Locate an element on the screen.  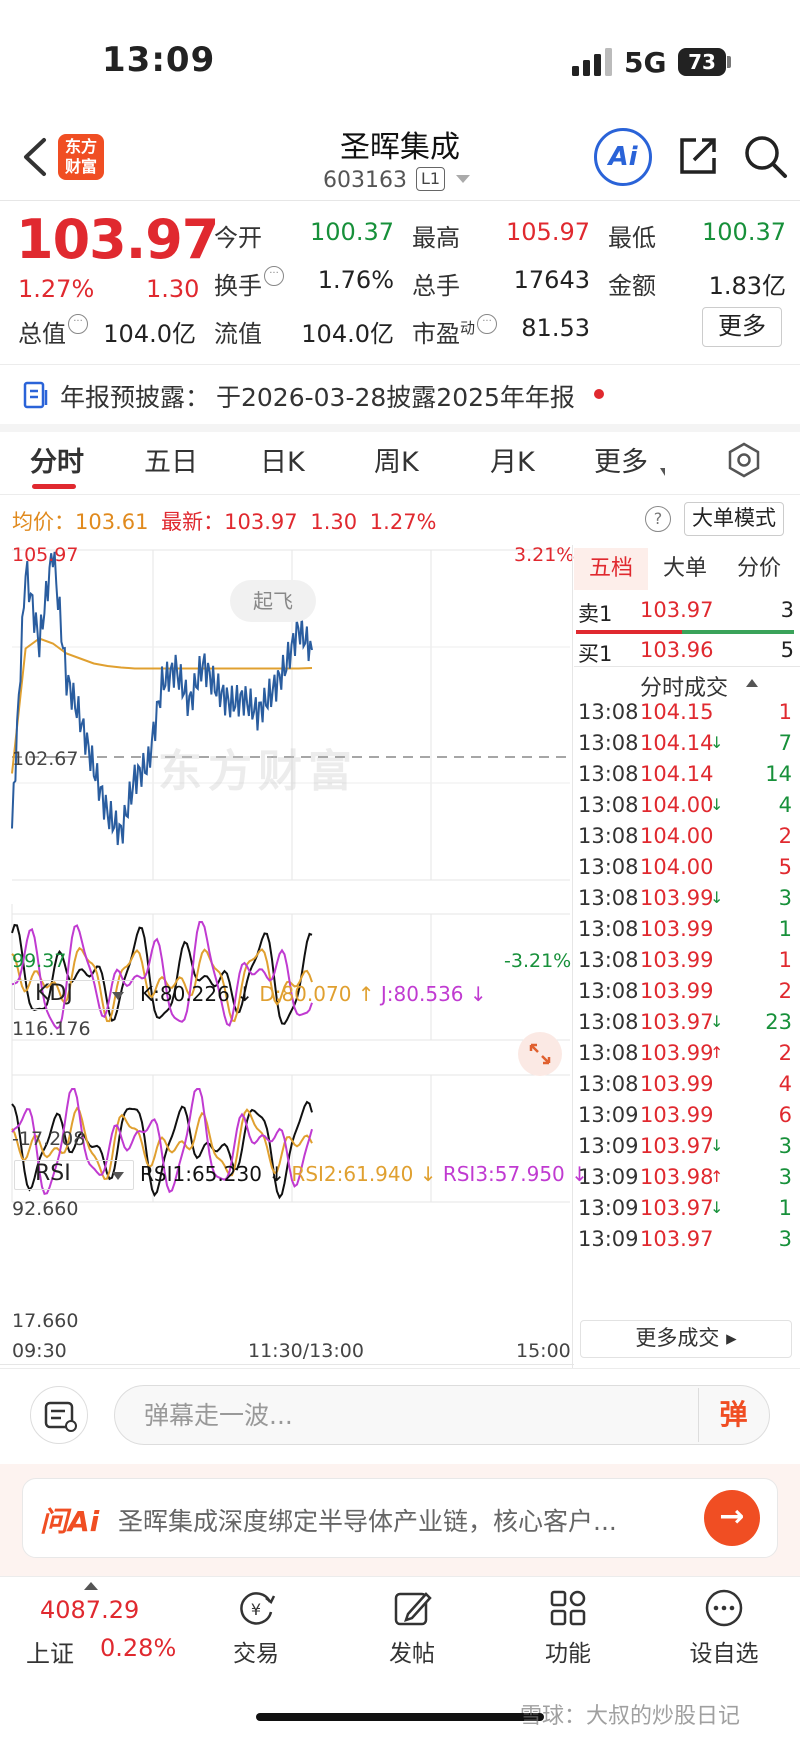
buy1-label: 买1 is located at coordinates (595, 654).